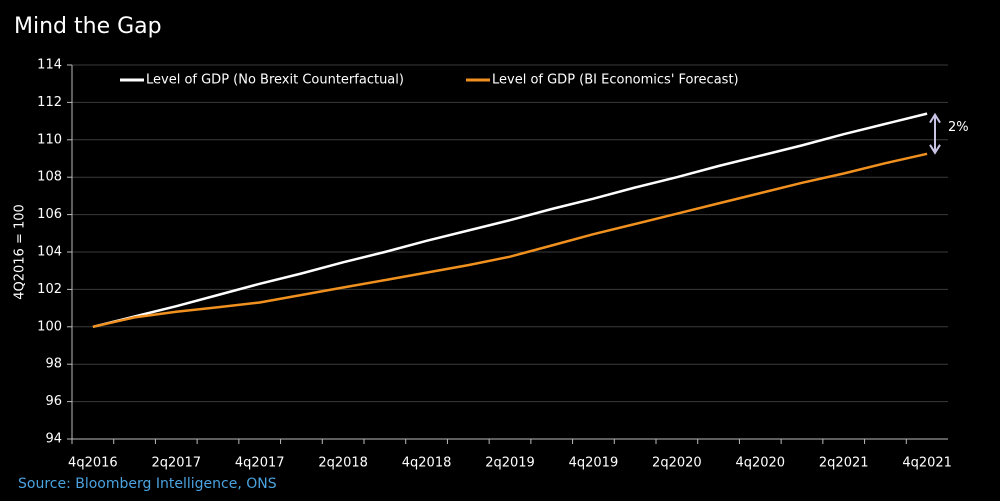 The image size is (1000, 501). What do you see at coordinates (510, 463) in the screenshot?
I see `x-tick-label: 2q2019` at bounding box center [510, 463].